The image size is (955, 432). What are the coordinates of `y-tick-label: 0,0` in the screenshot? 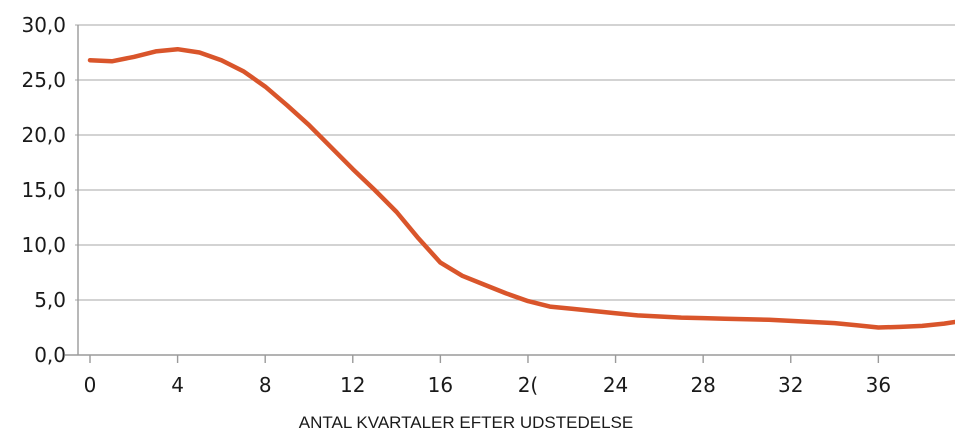 It's located at (50, 355).